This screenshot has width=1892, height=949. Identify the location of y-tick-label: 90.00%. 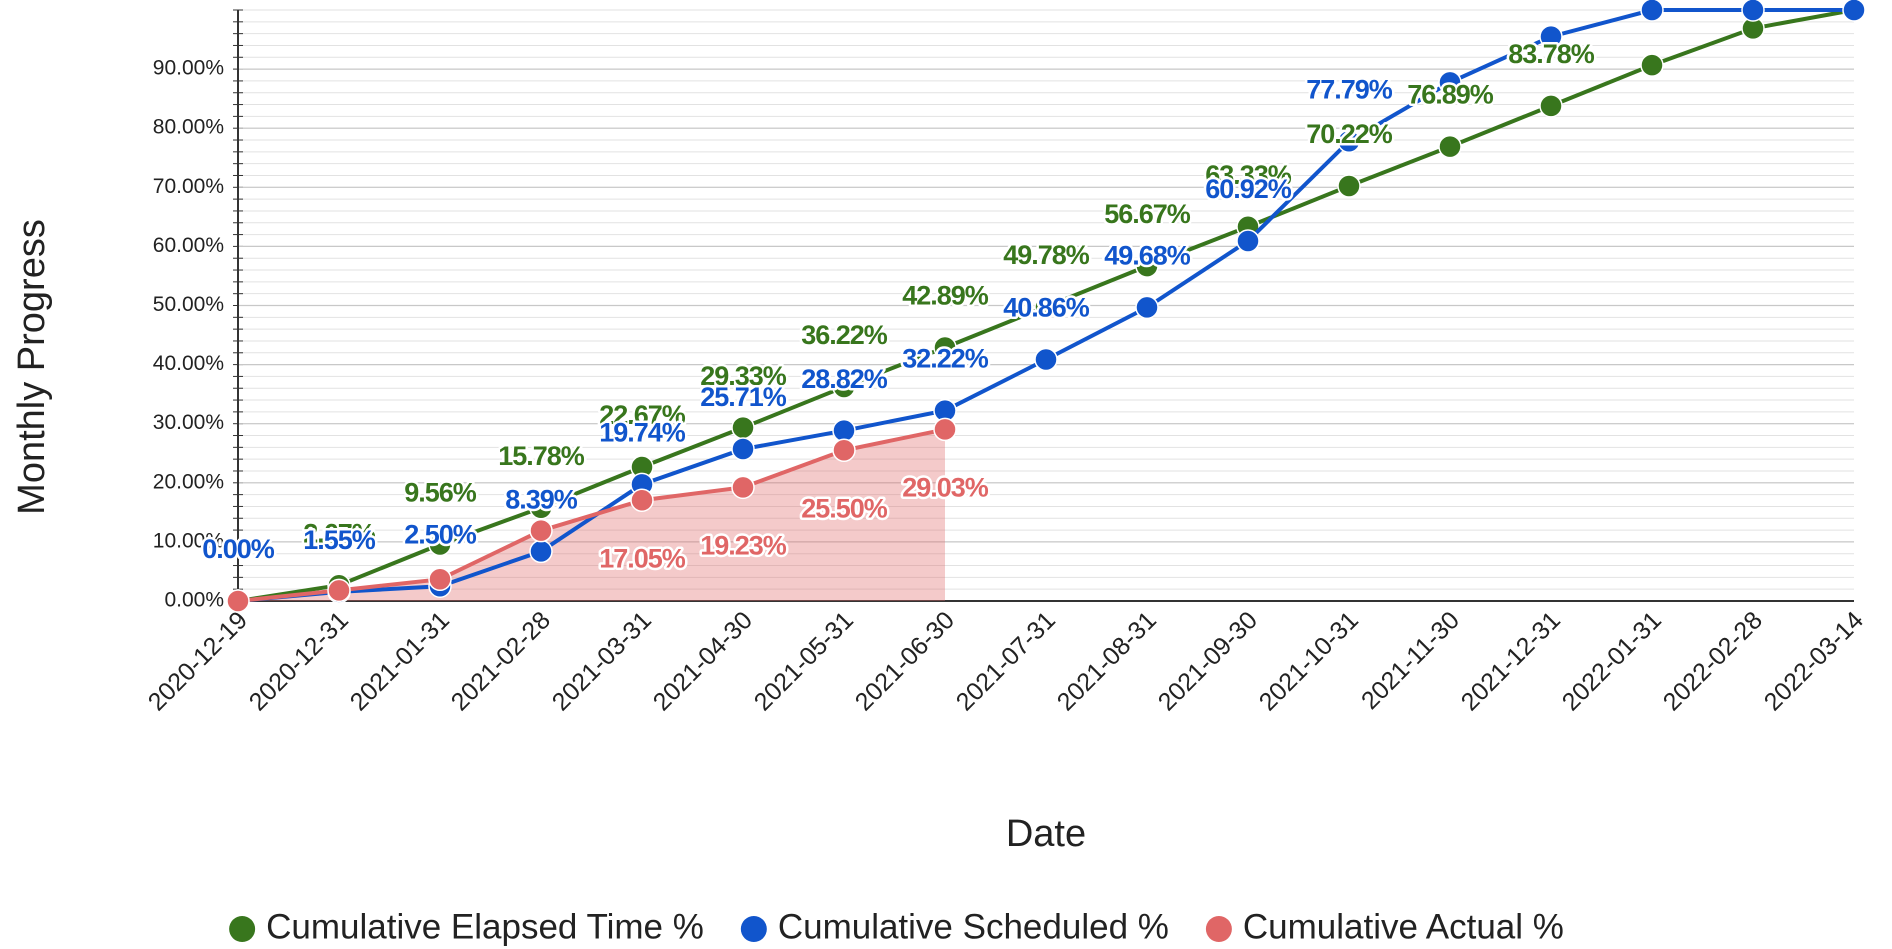
(188, 68).